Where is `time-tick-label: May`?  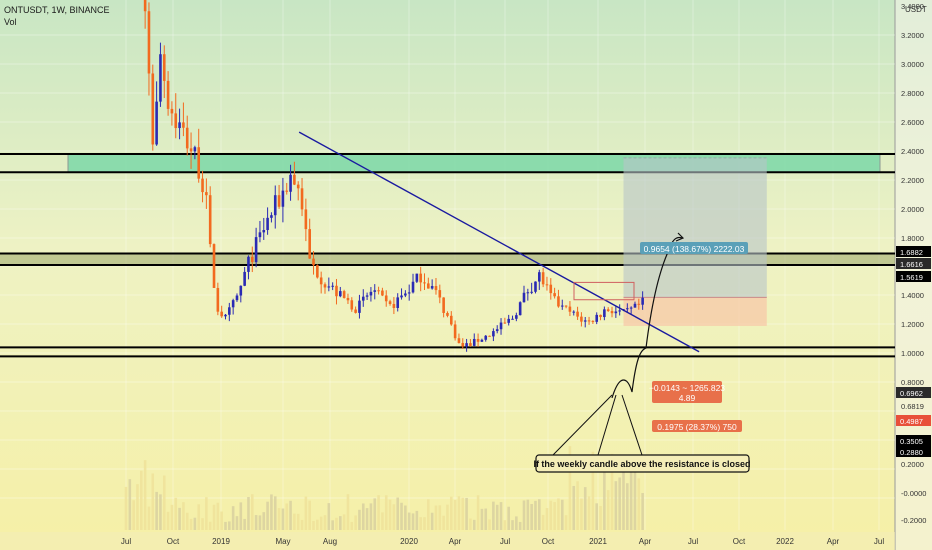 time-tick-label: May is located at coordinates (282, 541).